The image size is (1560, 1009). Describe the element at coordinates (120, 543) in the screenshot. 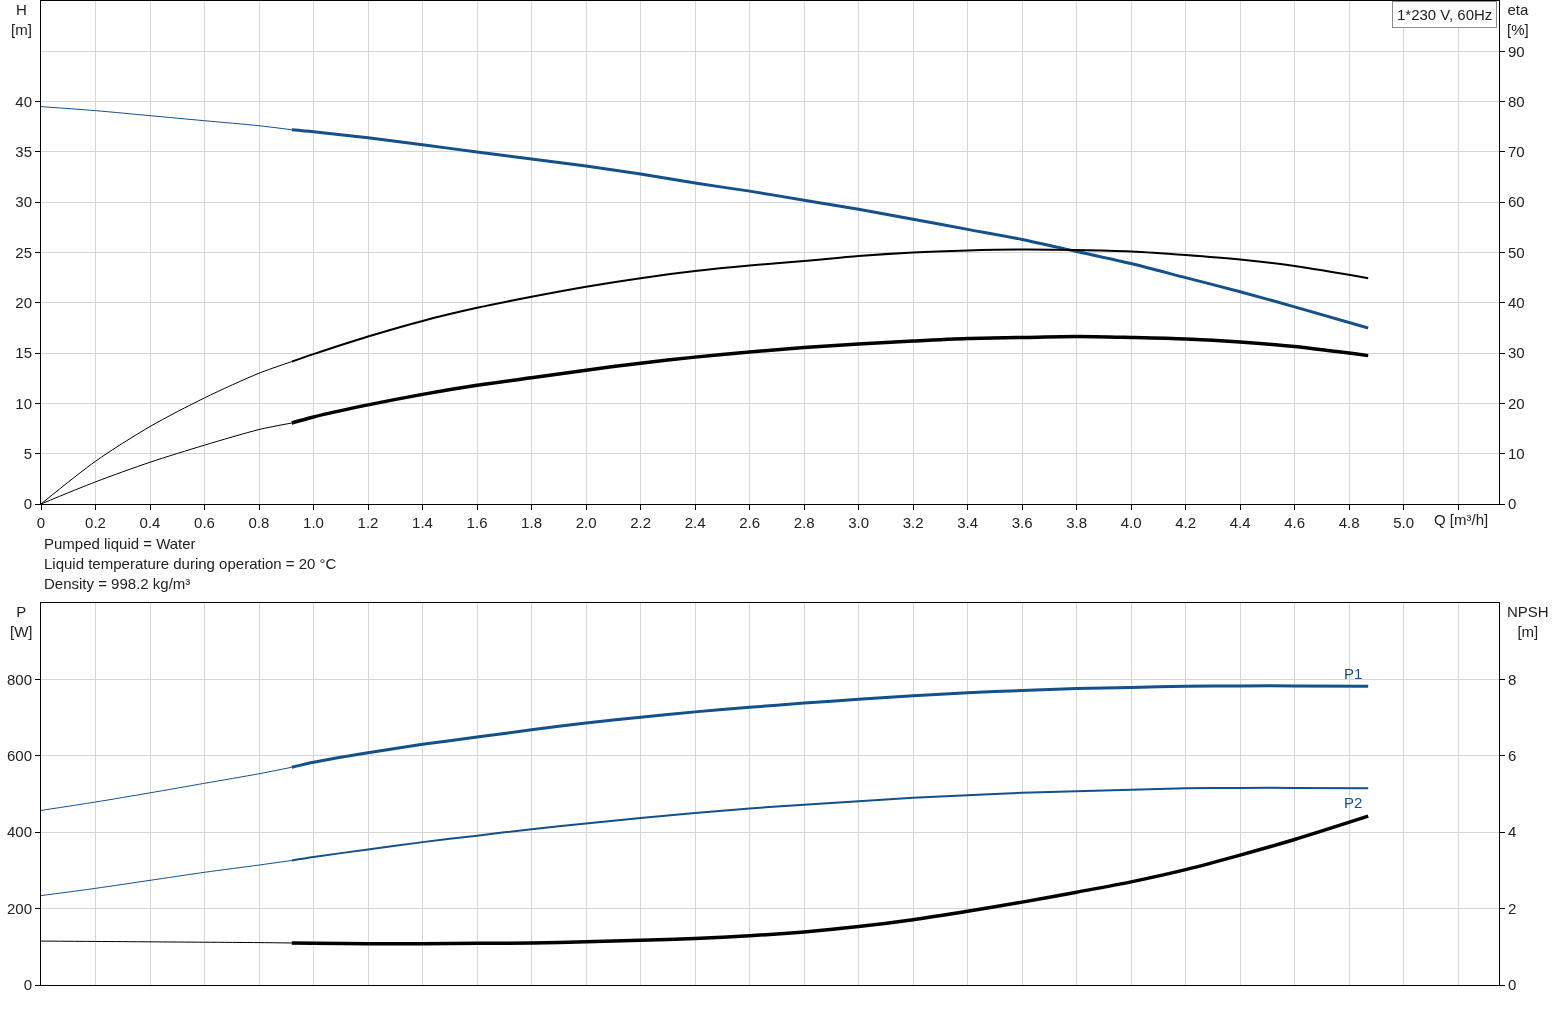

I see `text: Pumped liquid = Water` at that location.